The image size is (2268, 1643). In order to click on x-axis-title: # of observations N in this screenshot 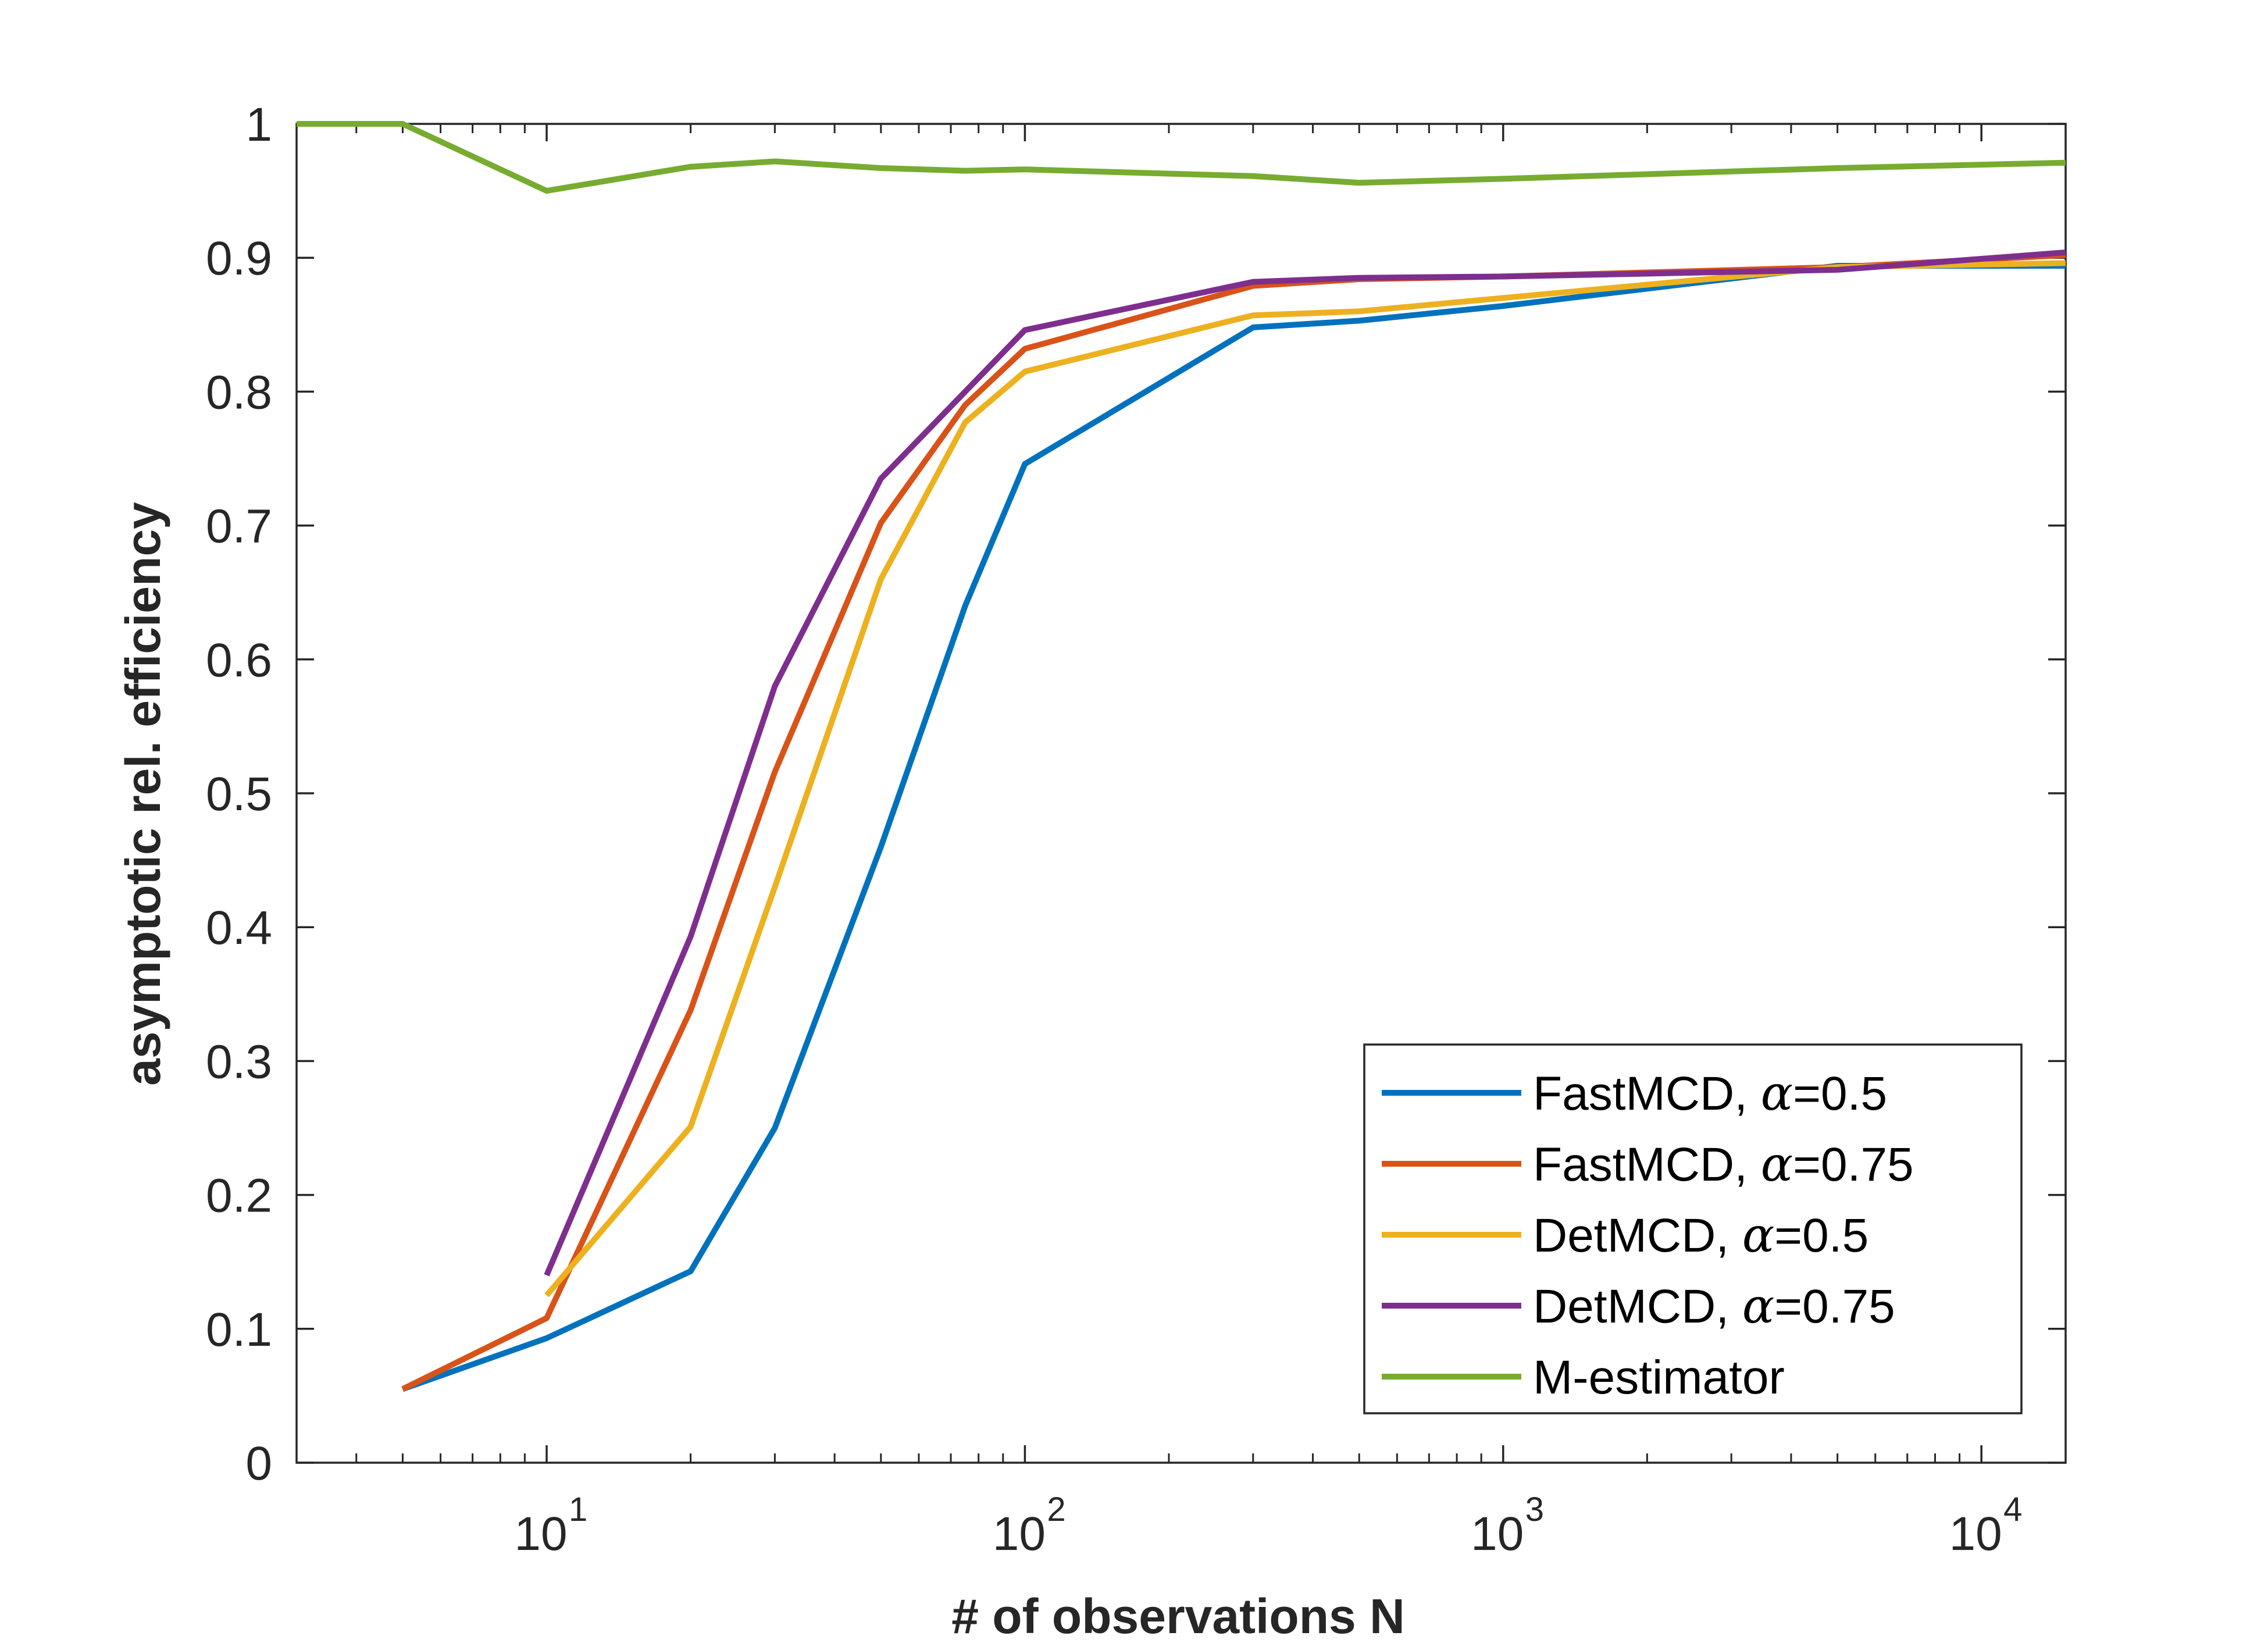, I will do `click(1178, 1616)`.